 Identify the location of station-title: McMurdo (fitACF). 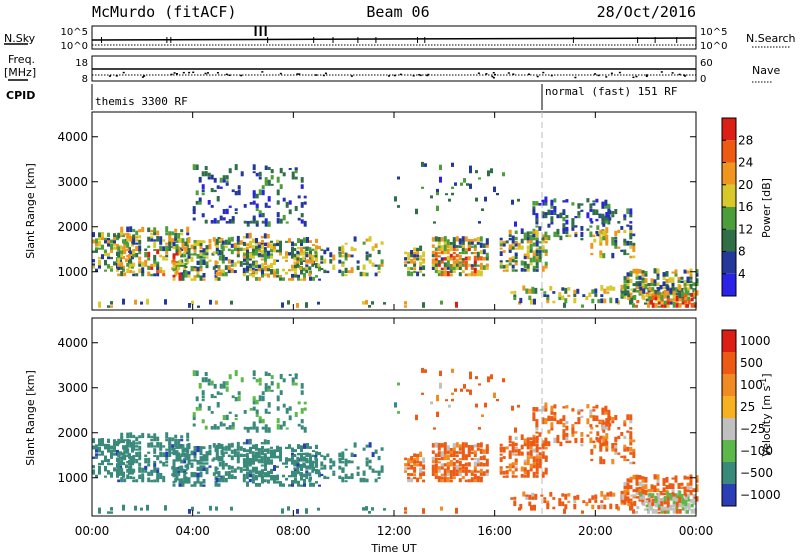
(164, 12).